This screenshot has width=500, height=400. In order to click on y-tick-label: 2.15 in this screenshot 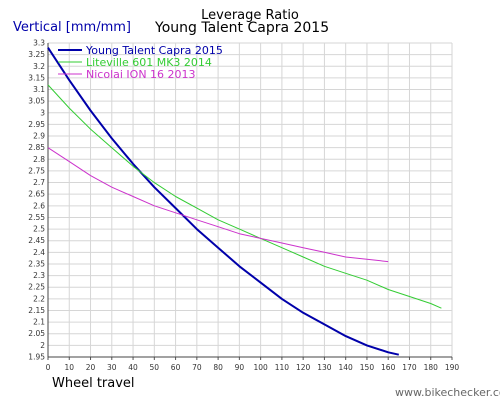, I will do `click(36, 310)`.